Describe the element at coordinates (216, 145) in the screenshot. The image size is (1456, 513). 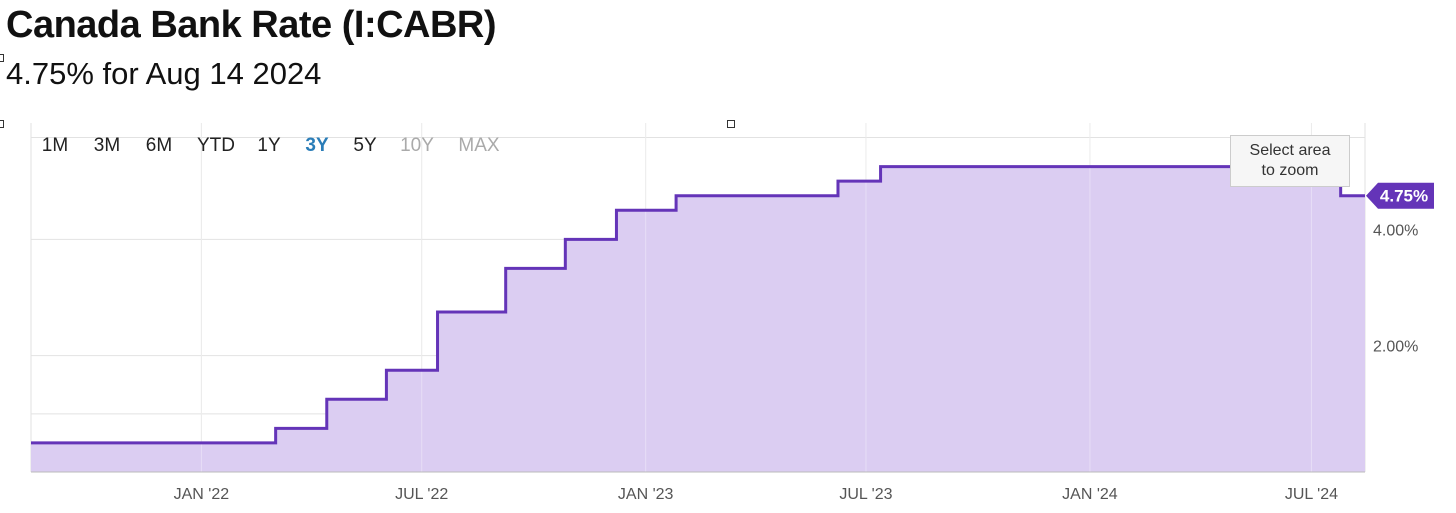
I see `range-button-ytd: YTD` at that location.